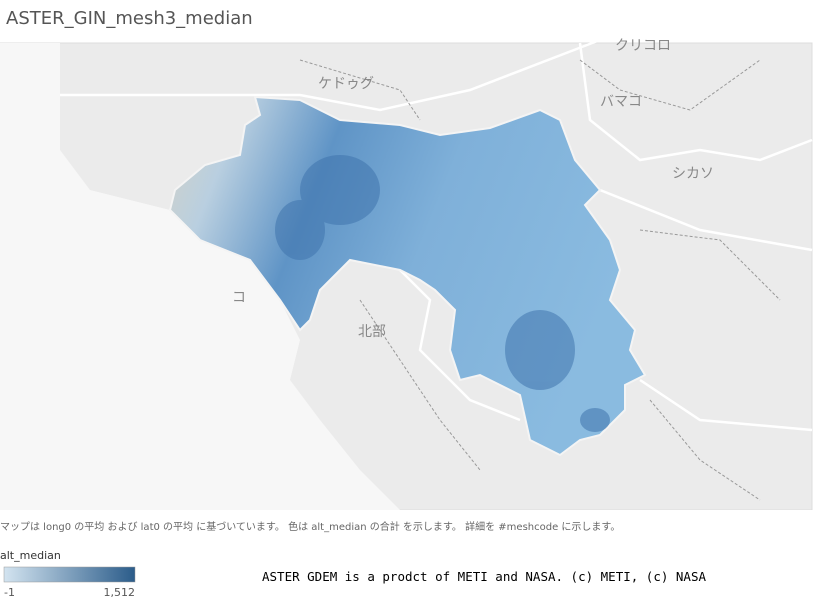 This screenshot has width=813, height=603. I want to click on place-label: 北部, so click(372, 332).